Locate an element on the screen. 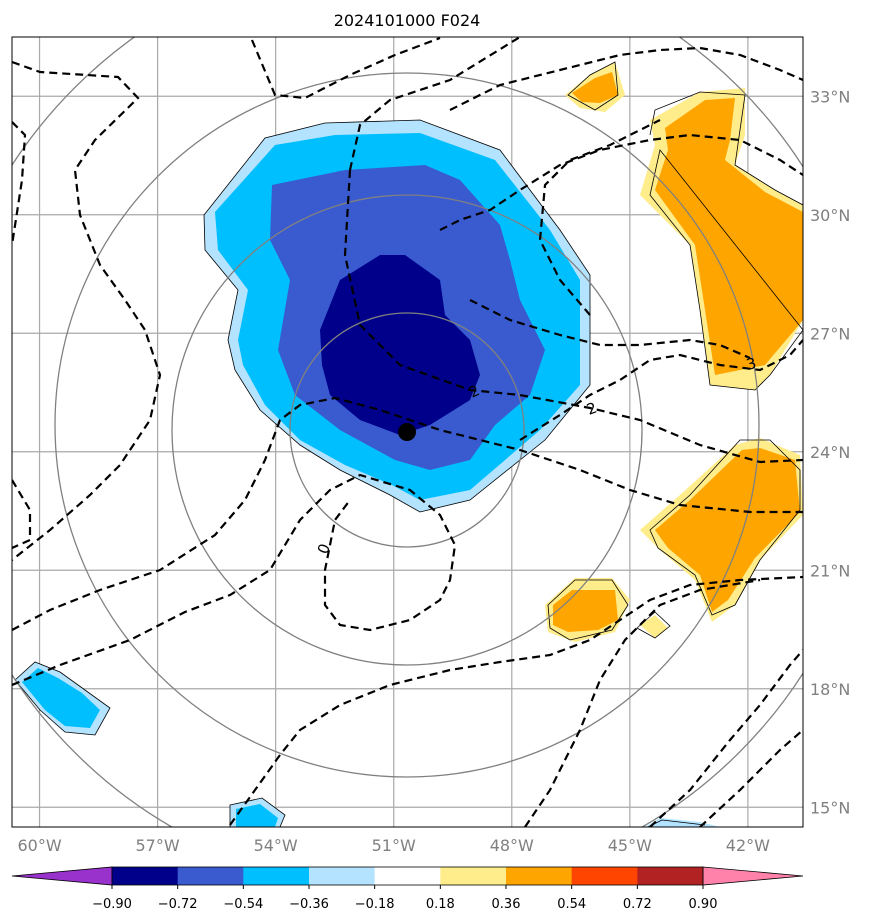 Image resolution: width=873 pixels, height=924 pixels. y-tick-label: 15°N is located at coordinates (830, 807).